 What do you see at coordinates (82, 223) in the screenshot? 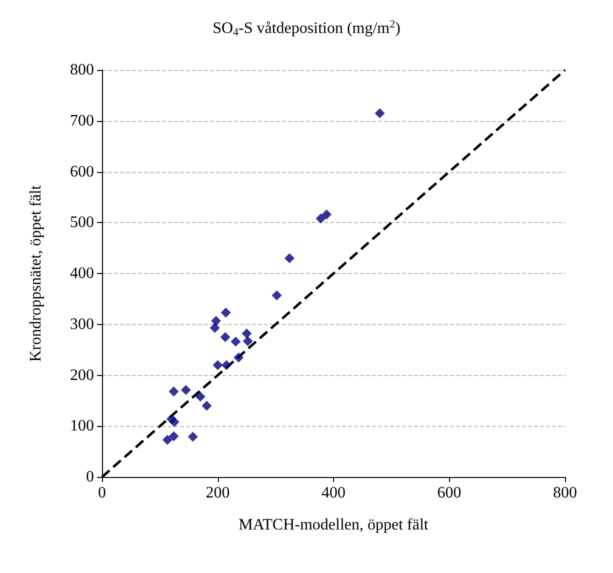
I see `y-tick-label: 500` at bounding box center [82, 223].